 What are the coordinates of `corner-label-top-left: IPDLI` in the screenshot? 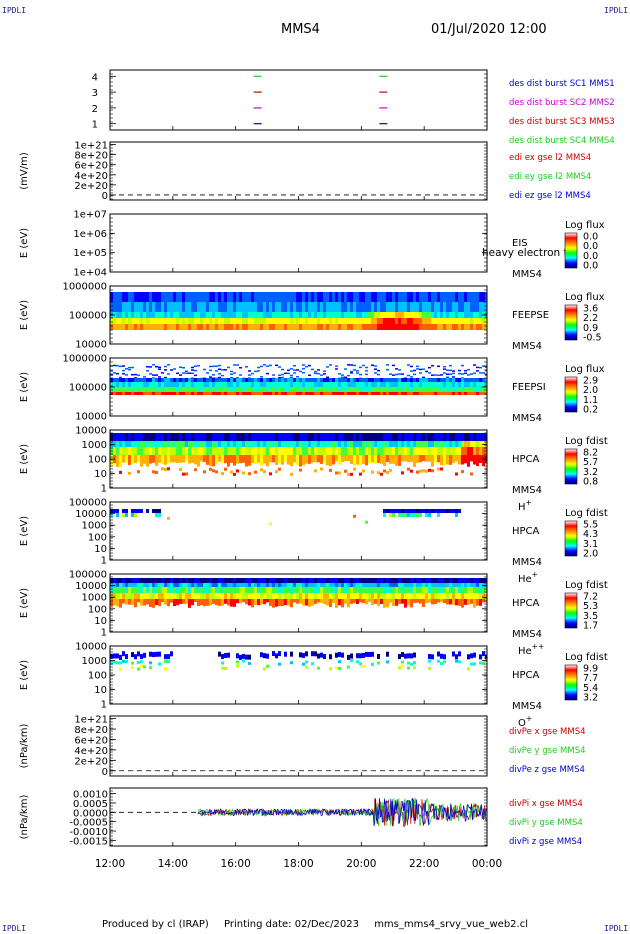 It's located at (14, 10).